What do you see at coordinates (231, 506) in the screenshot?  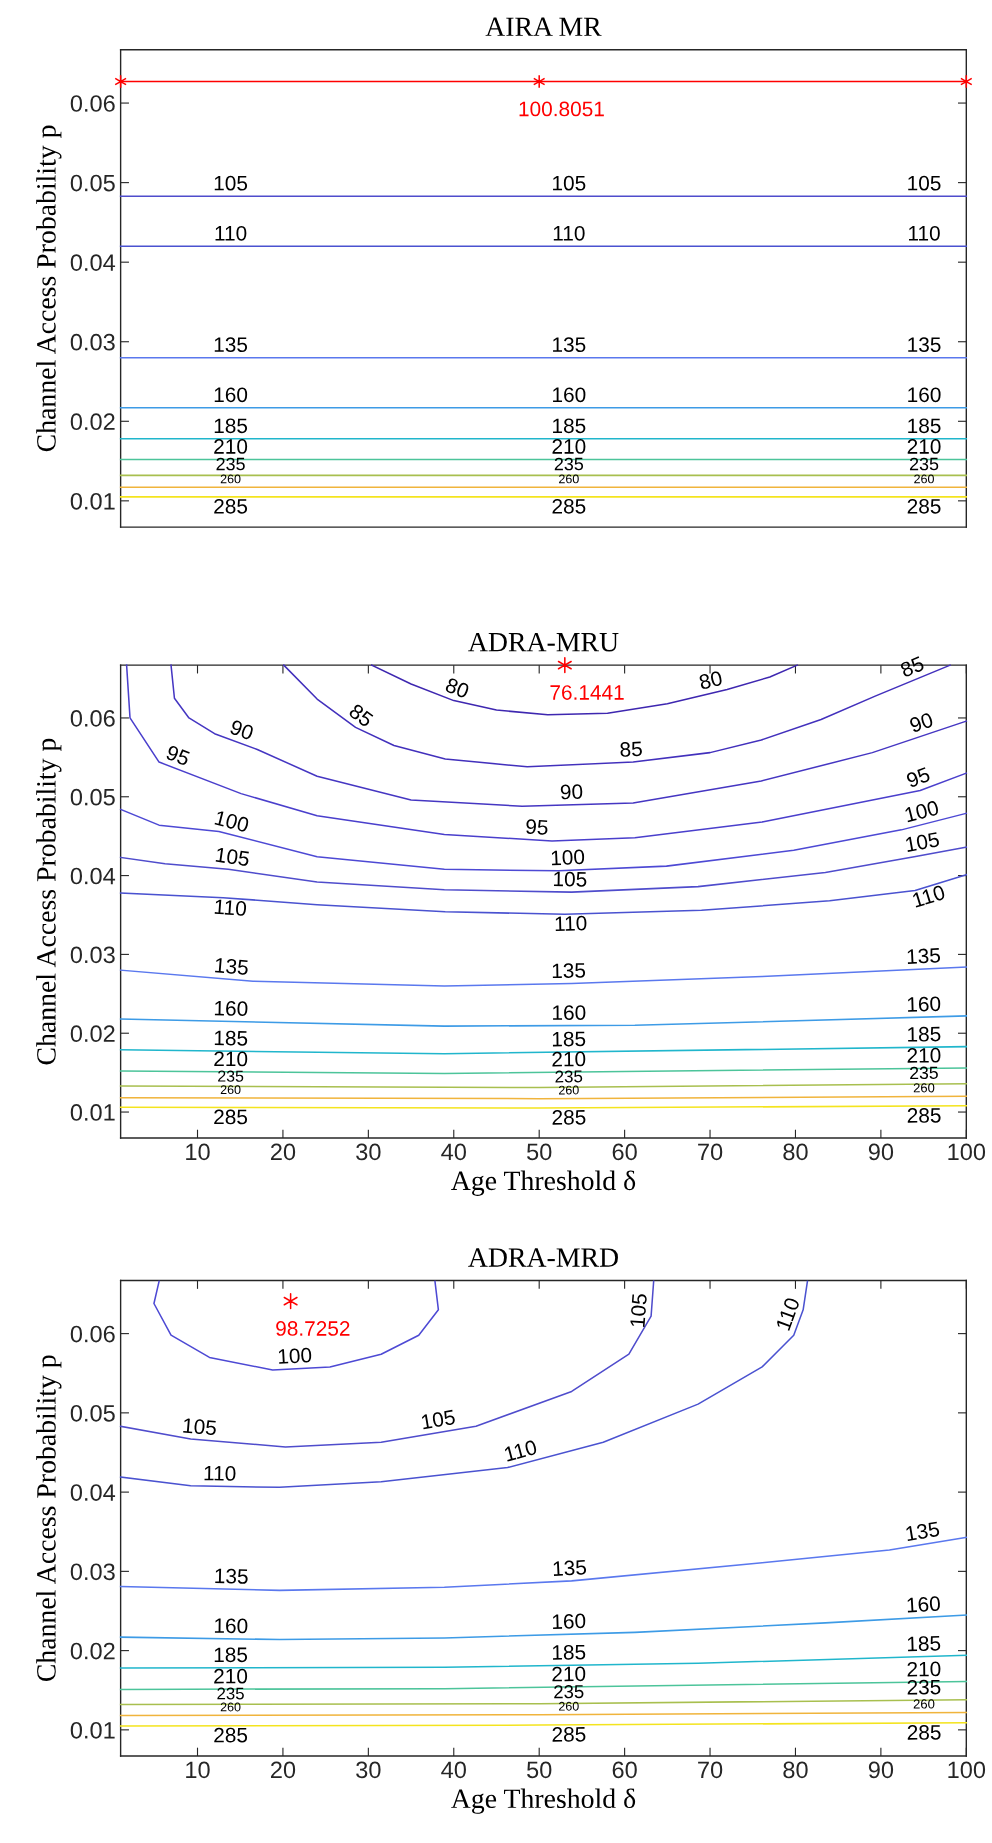 I see `series-label: 285` at bounding box center [231, 506].